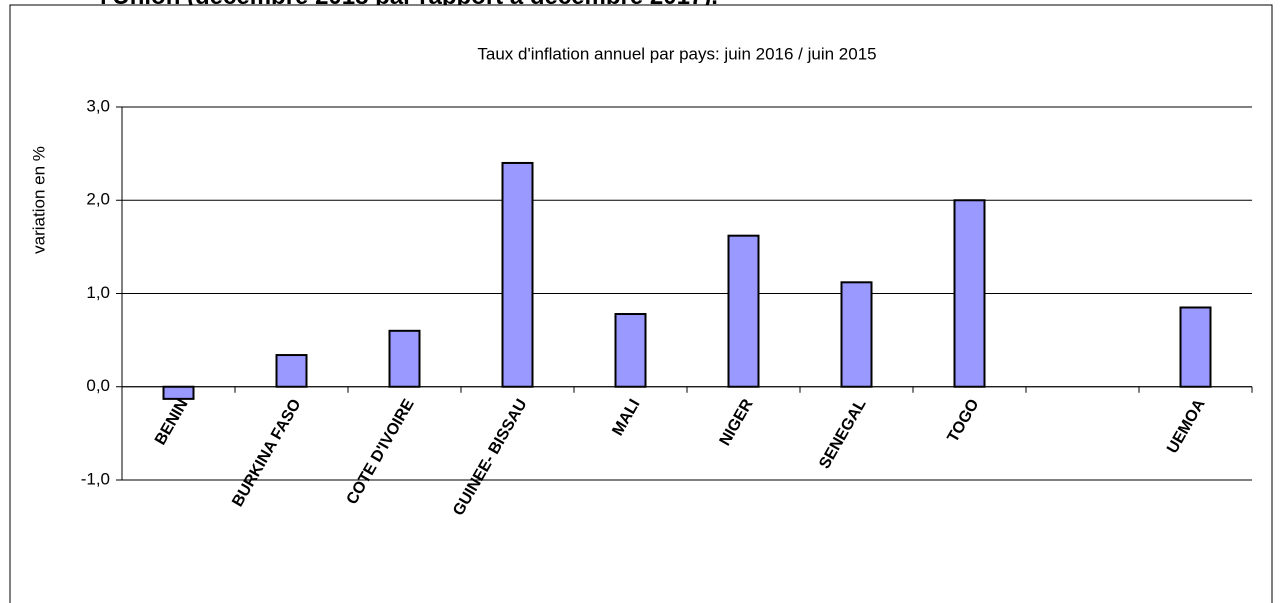  What do you see at coordinates (95, 478) in the screenshot?
I see `y-tick-label: -1,0` at bounding box center [95, 478].